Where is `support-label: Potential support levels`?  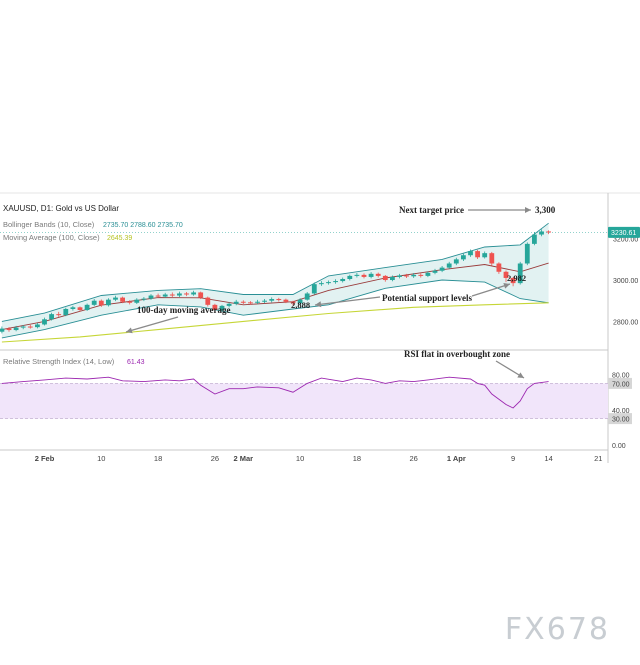 support-label: Potential support levels is located at coordinates (427, 298).